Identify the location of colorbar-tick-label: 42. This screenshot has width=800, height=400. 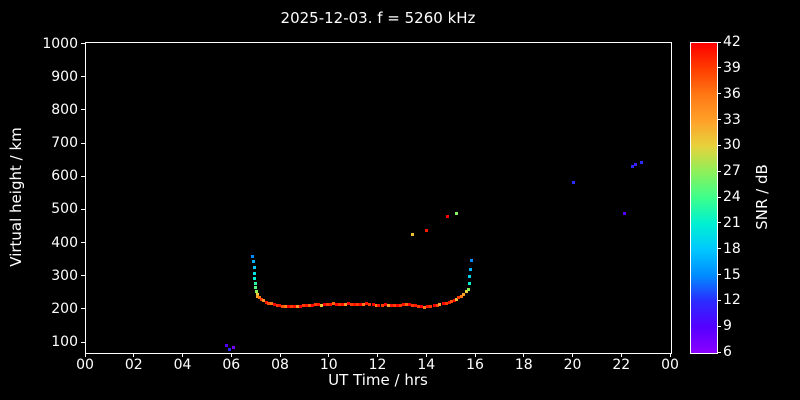
(732, 42).